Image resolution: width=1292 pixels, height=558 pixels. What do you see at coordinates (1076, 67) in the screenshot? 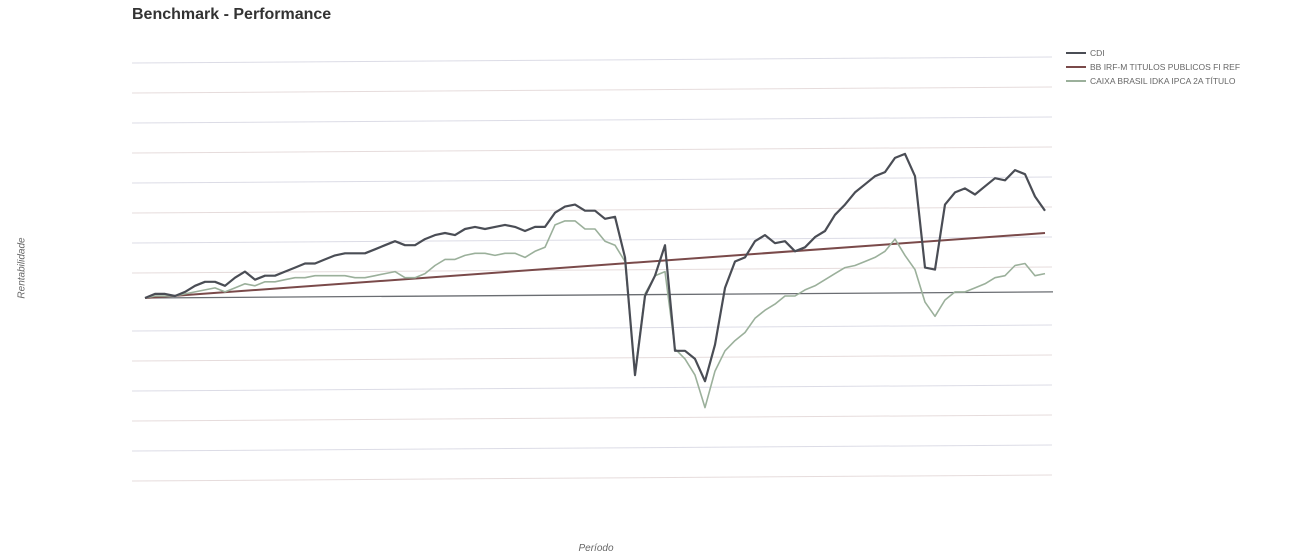
I see `legend-swatch-bb-irf-m` at bounding box center [1076, 67].